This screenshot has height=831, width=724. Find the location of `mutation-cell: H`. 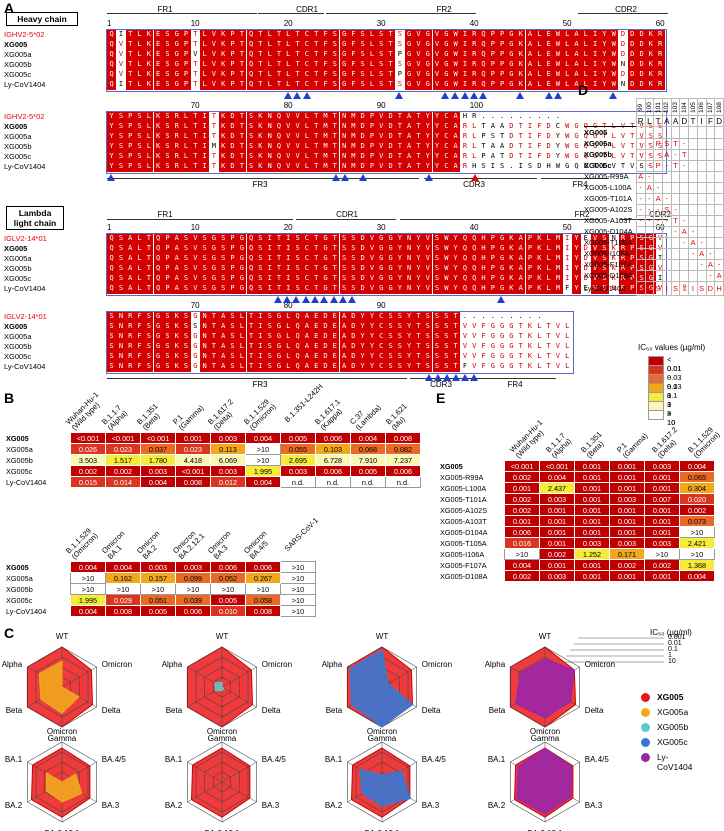

mutation-cell: H is located at coordinates (719, 288).